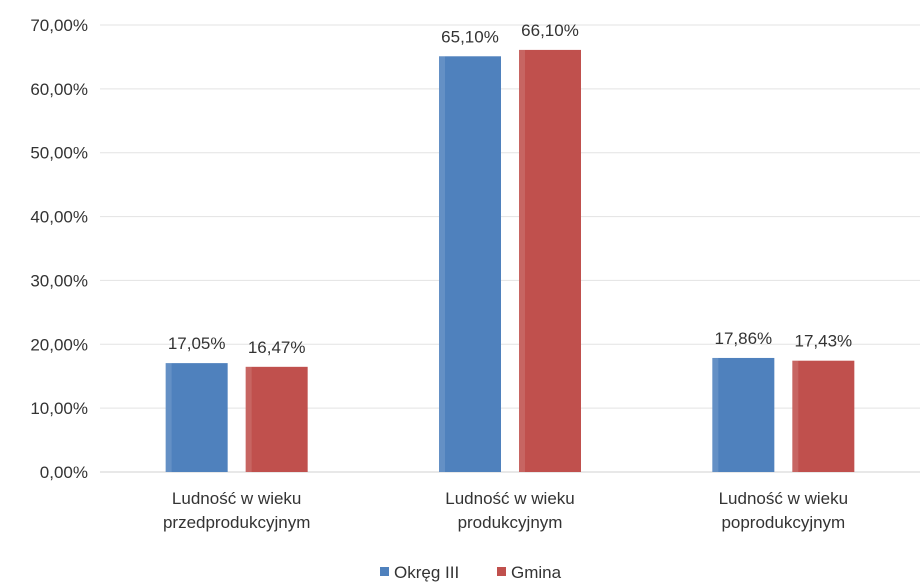 Image resolution: width=921 pixels, height=586 pixels. What do you see at coordinates (236, 522) in the screenshot?
I see `category-label: przedprodukcyjnym` at bounding box center [236, 522].